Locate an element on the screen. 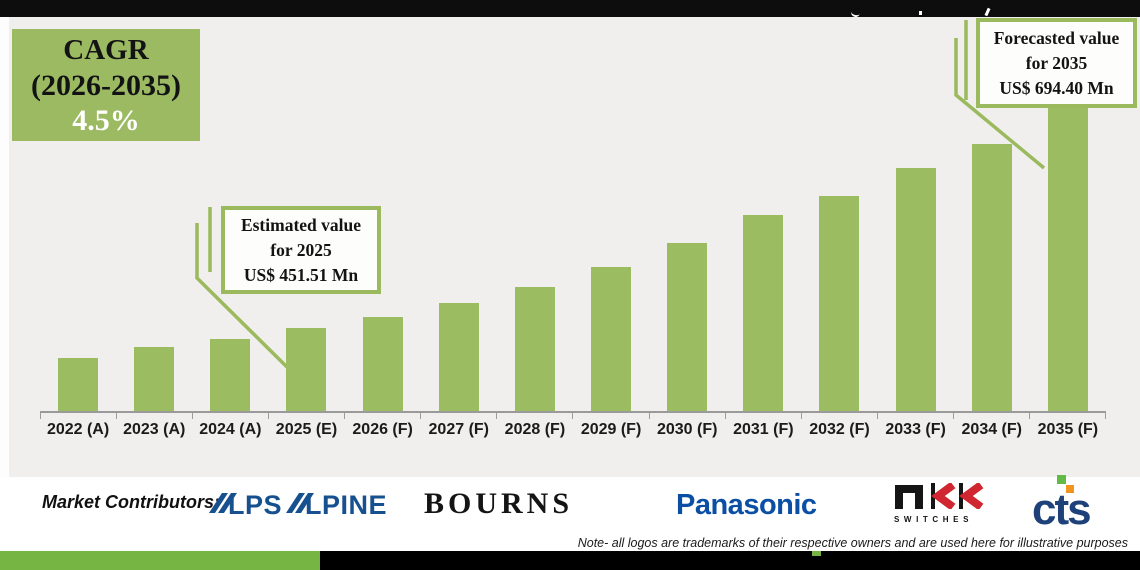 This screenshot has width=1140, height=570. cagr-value: 4.5% is located at coordinates (106, 120).